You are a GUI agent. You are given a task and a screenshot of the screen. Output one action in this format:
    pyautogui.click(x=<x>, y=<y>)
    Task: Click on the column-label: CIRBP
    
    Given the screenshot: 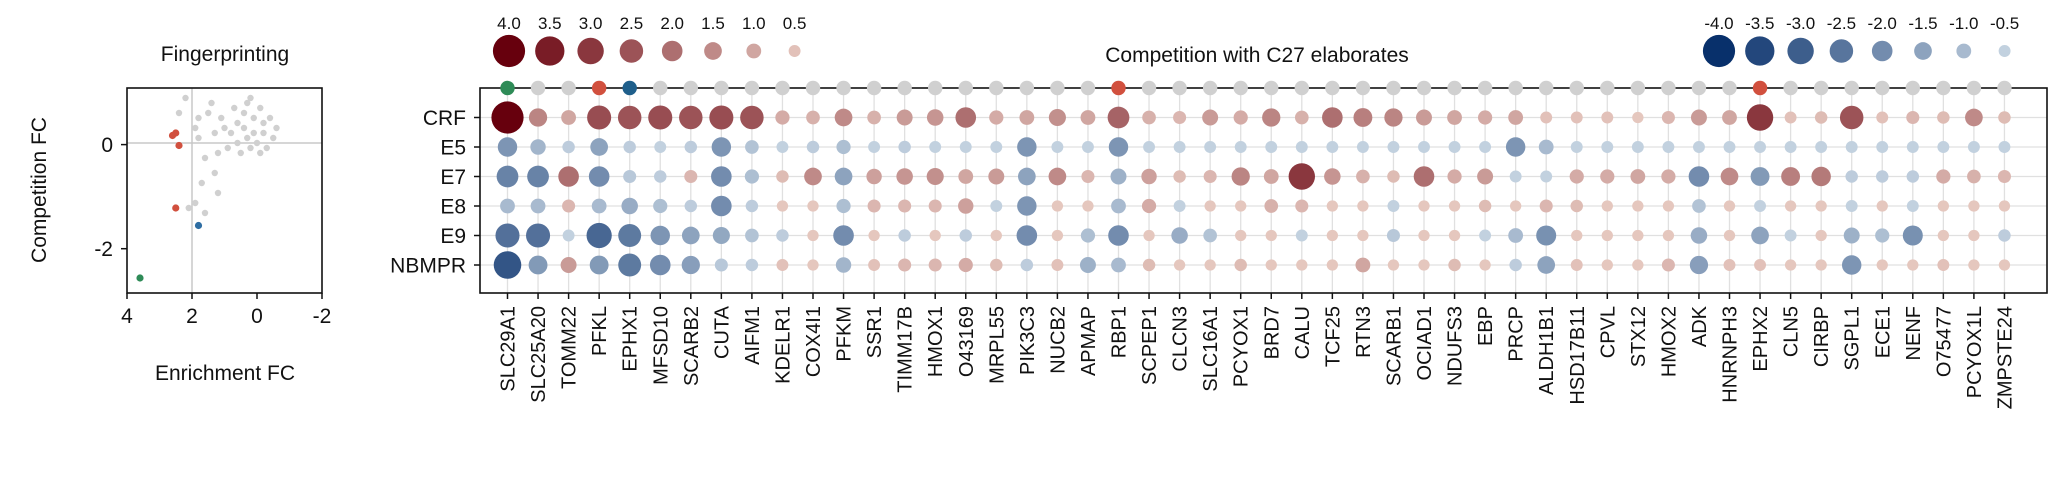 What is the action you would take?
    pyautogui.click(x=1822, y=336)
    